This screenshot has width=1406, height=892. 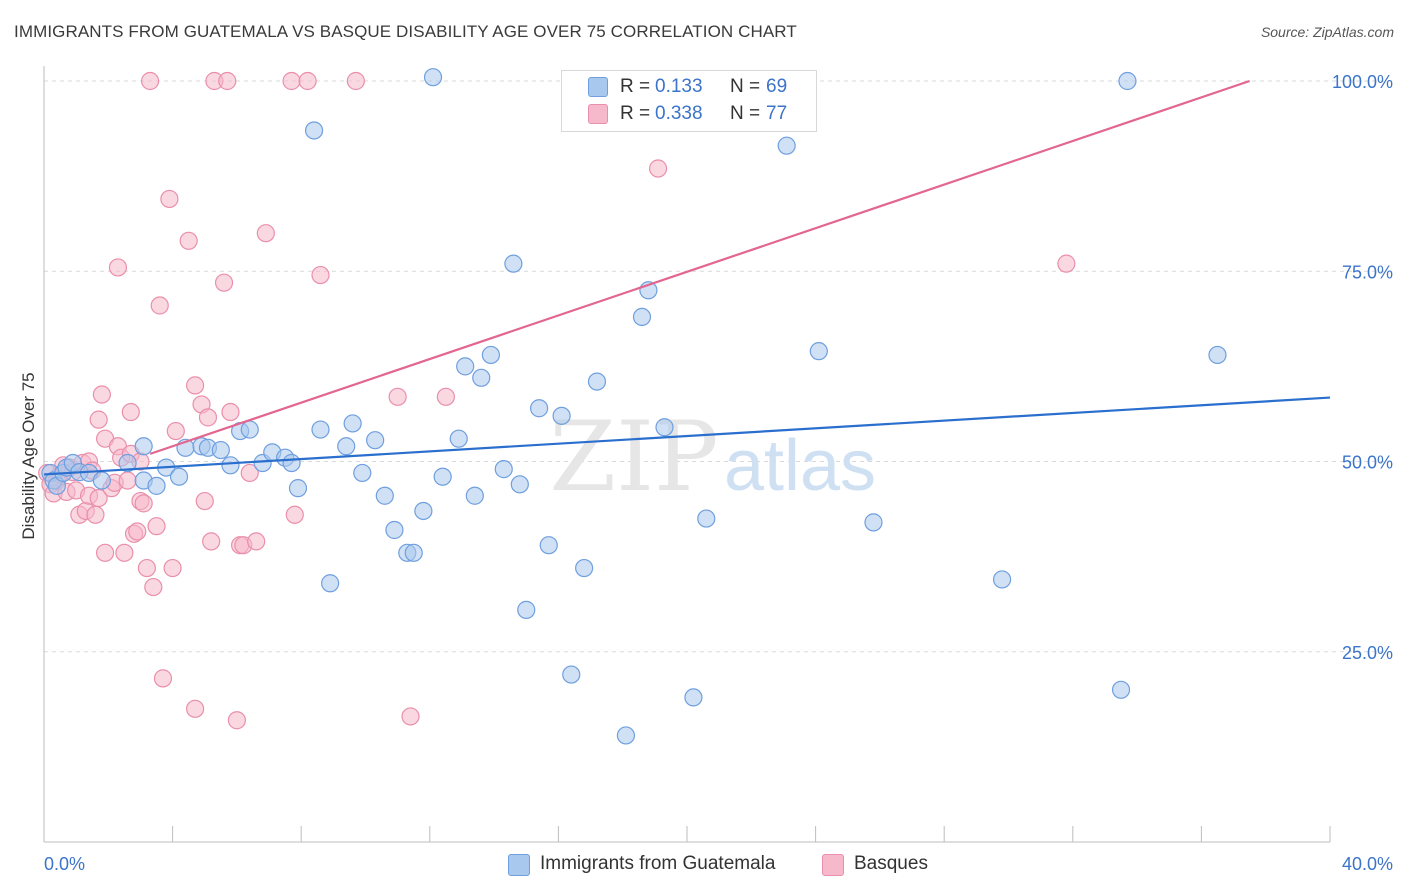 What do you see at coordinates (1367, 272) in the screenshot?
I see `y-tick-label: 75.0%` at bounding box center [1367, 272].